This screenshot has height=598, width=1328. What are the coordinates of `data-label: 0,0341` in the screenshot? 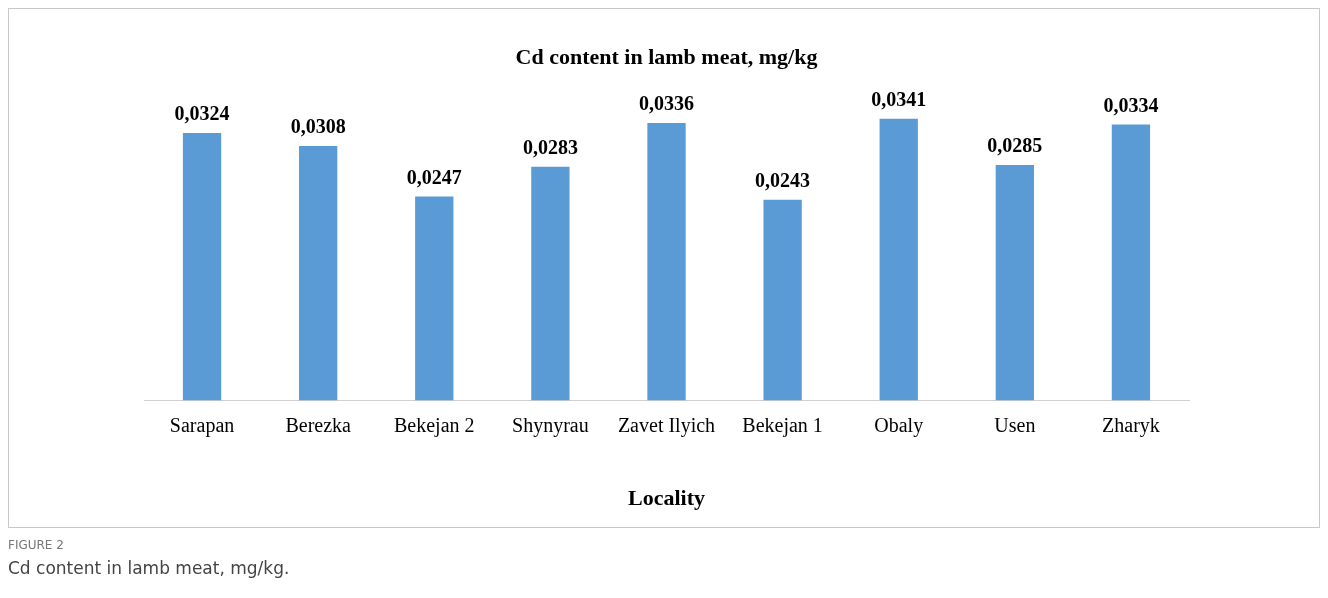 It's located at (899, 99).